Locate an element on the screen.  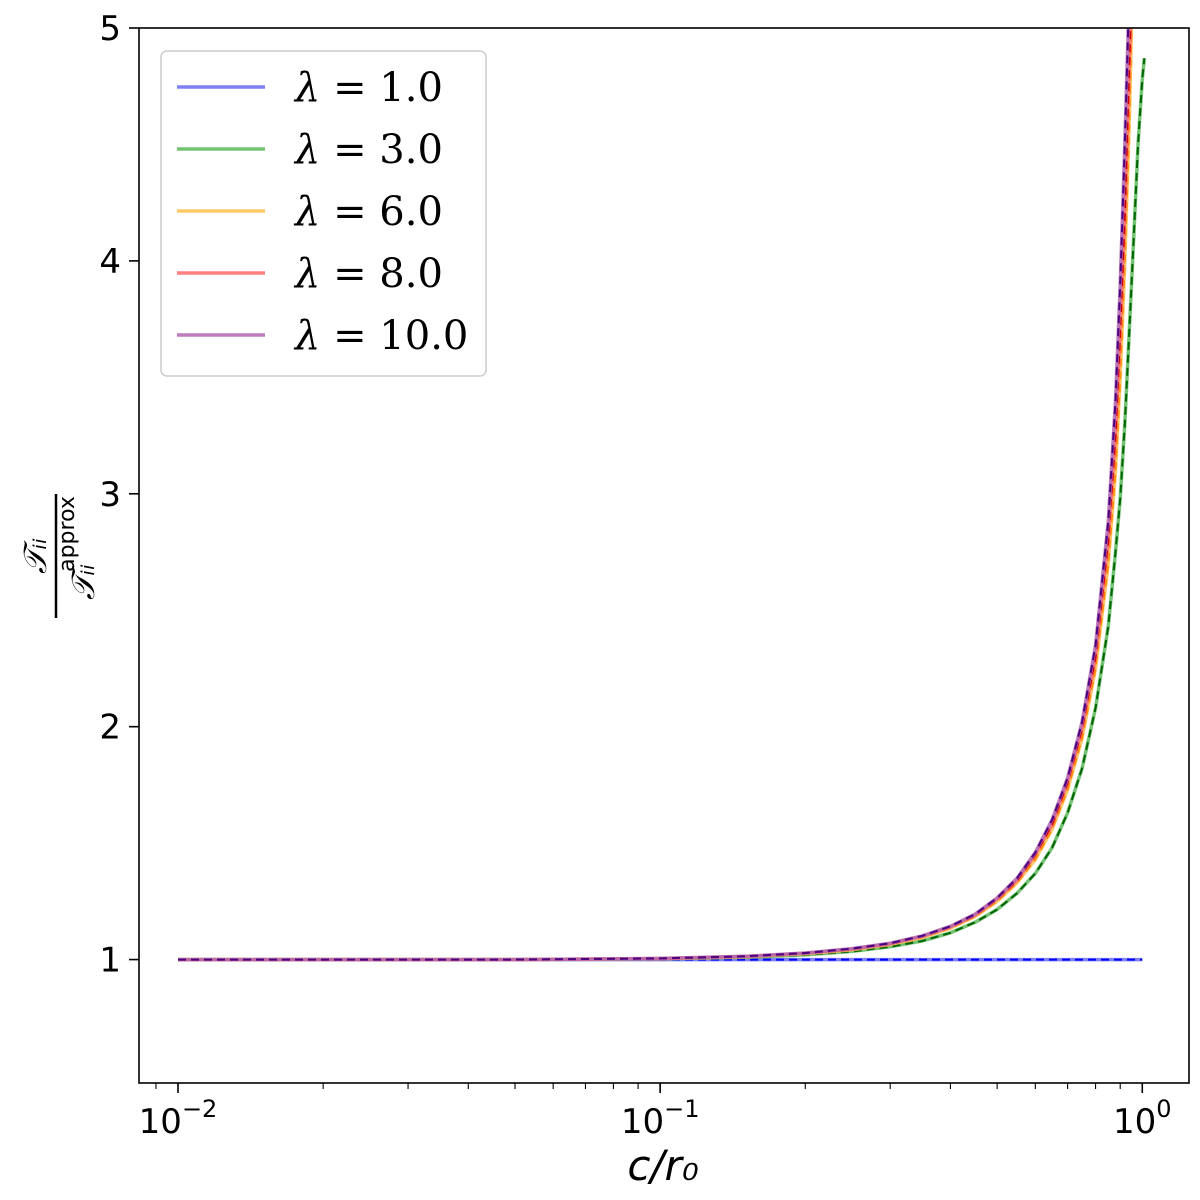
y-axis-label-superscript: approx is located at coordinates (67, 534).